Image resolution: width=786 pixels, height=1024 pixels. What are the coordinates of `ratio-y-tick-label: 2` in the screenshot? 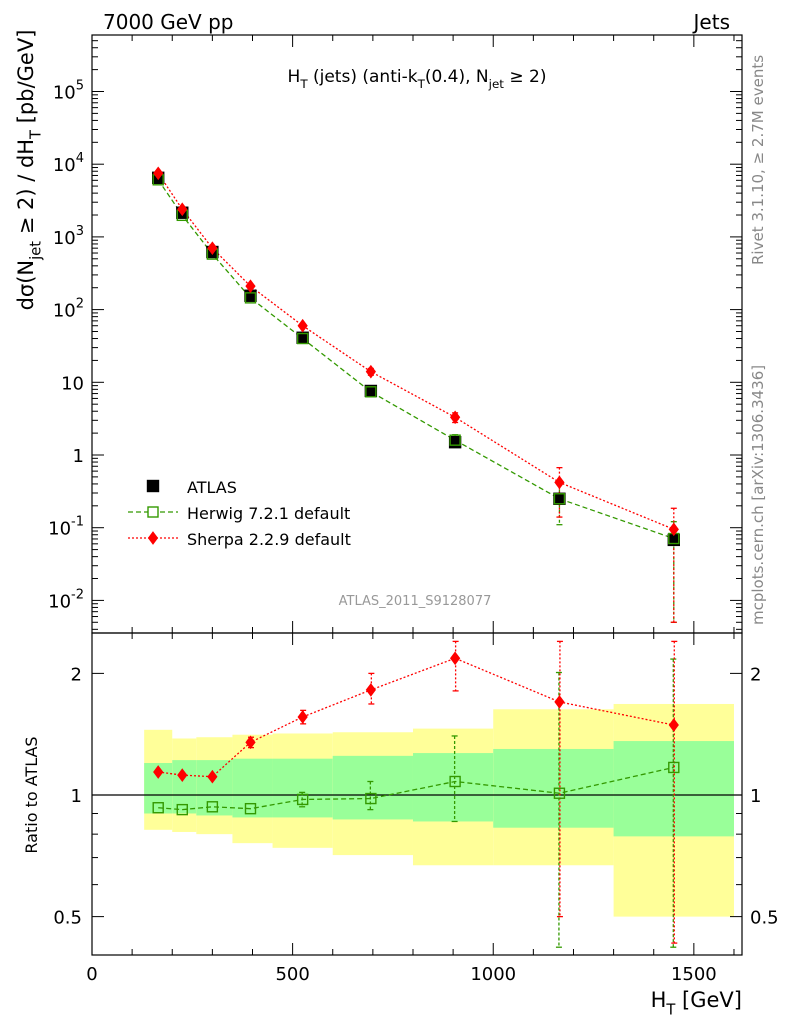 It's located at (76, 674).